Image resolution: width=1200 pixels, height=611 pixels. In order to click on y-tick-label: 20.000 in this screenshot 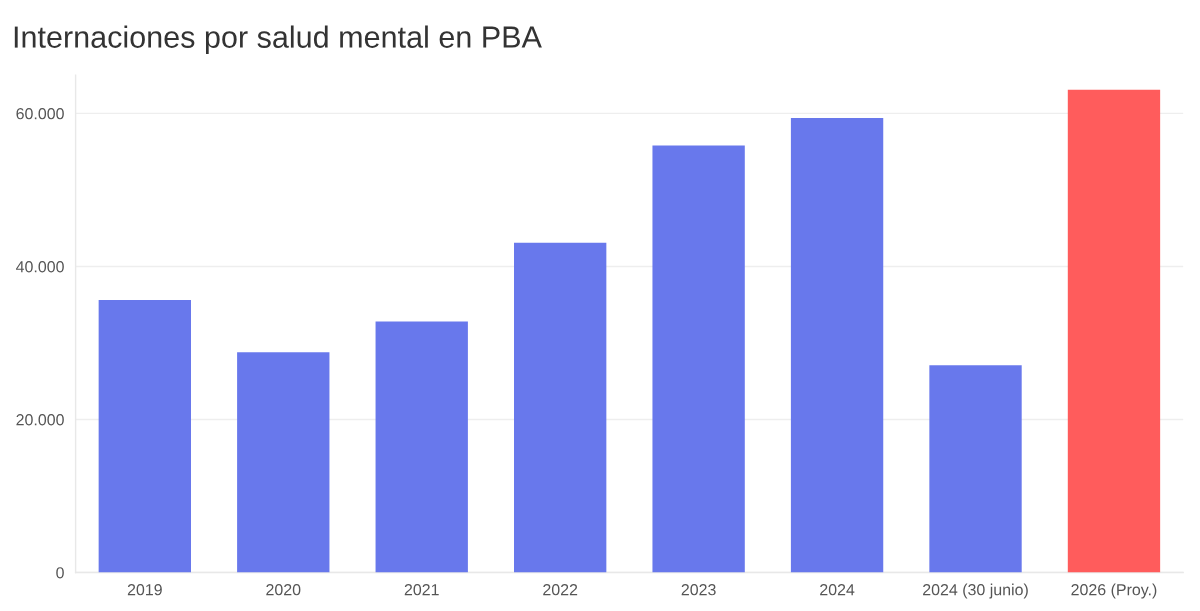, I will do `click(40, 420)`.